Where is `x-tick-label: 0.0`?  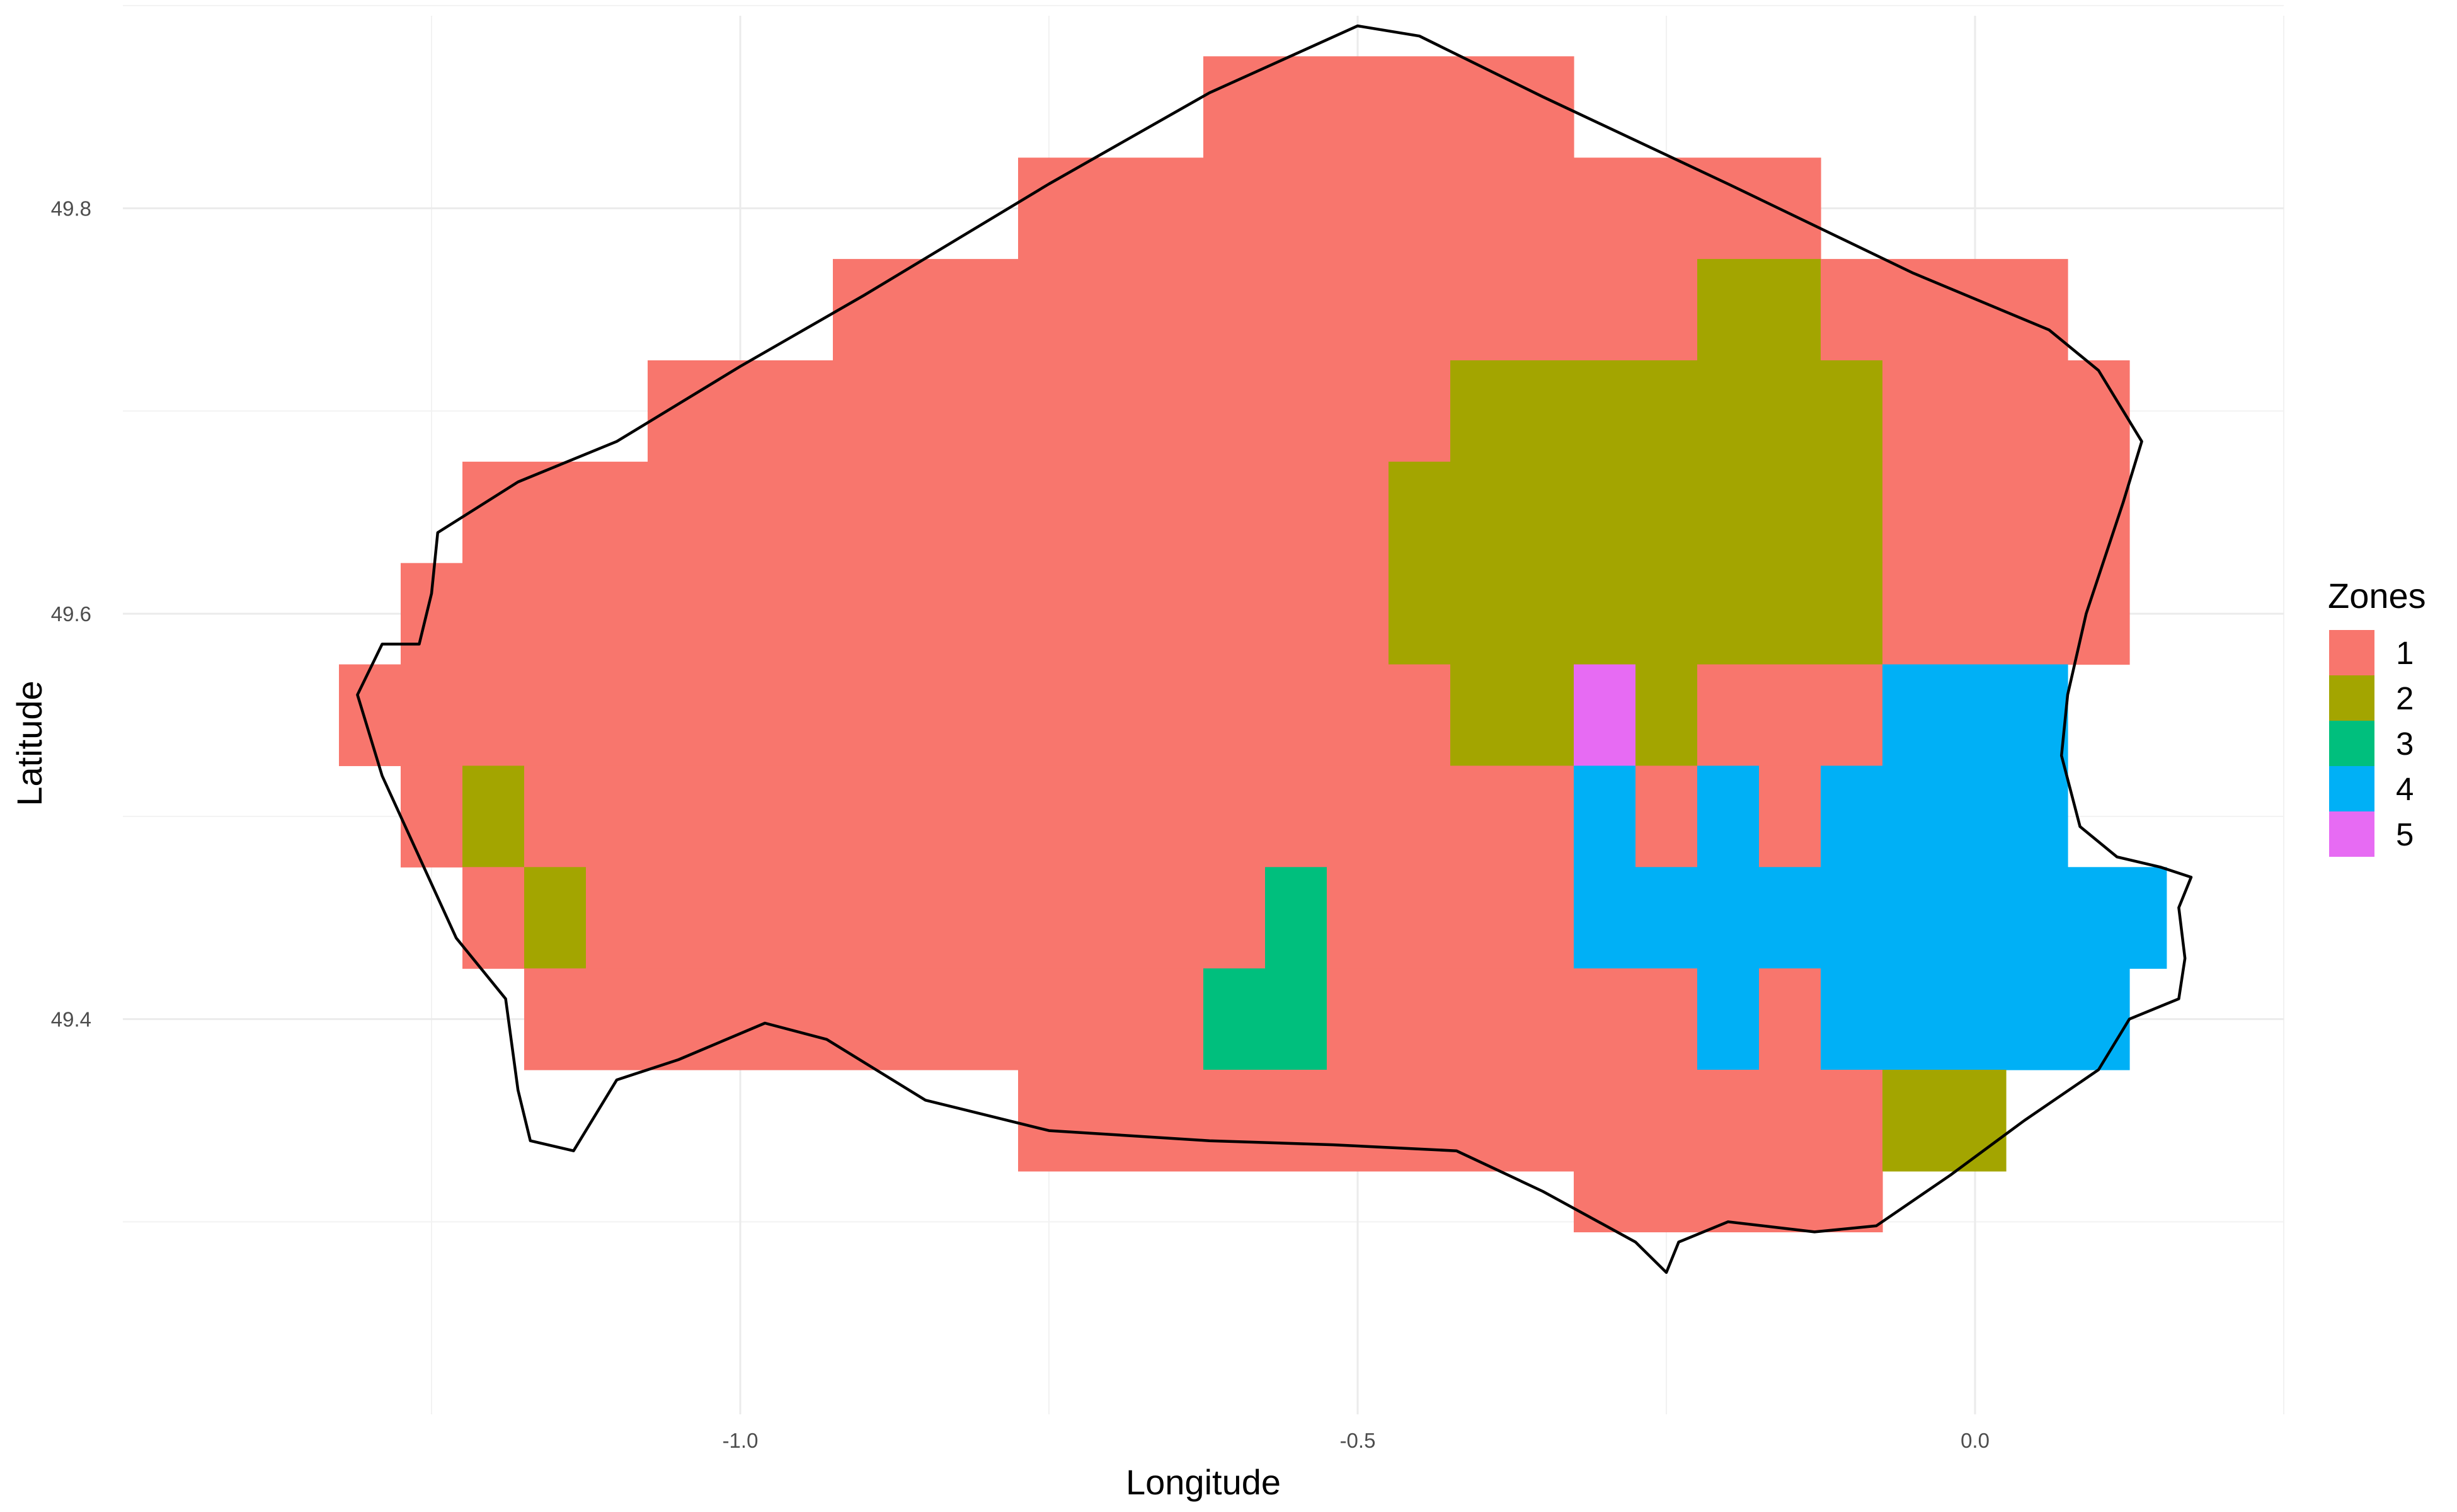 x-tick-label: 0.0 is located at coordinates (1975, 1440).